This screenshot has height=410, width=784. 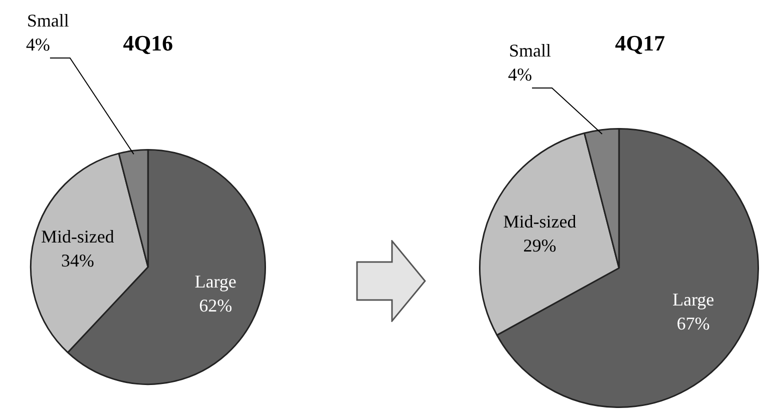 What do you see at coordinates (148, 43) in the screenshot?
I see `text: 4Q16` at bounding box center [148, 43].